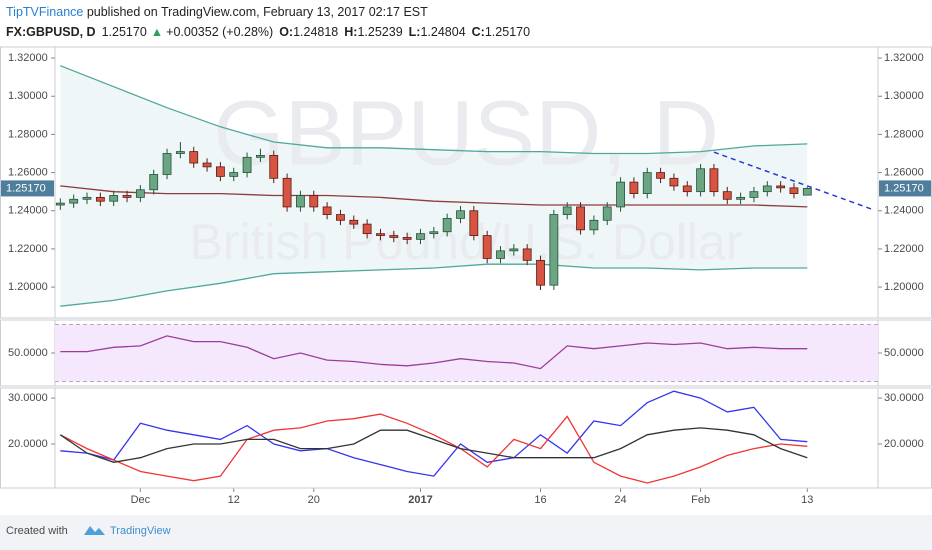 The width and height of the screenshot is (932, 550). I want to click on x-tick-label: 13, so click(807, 500).